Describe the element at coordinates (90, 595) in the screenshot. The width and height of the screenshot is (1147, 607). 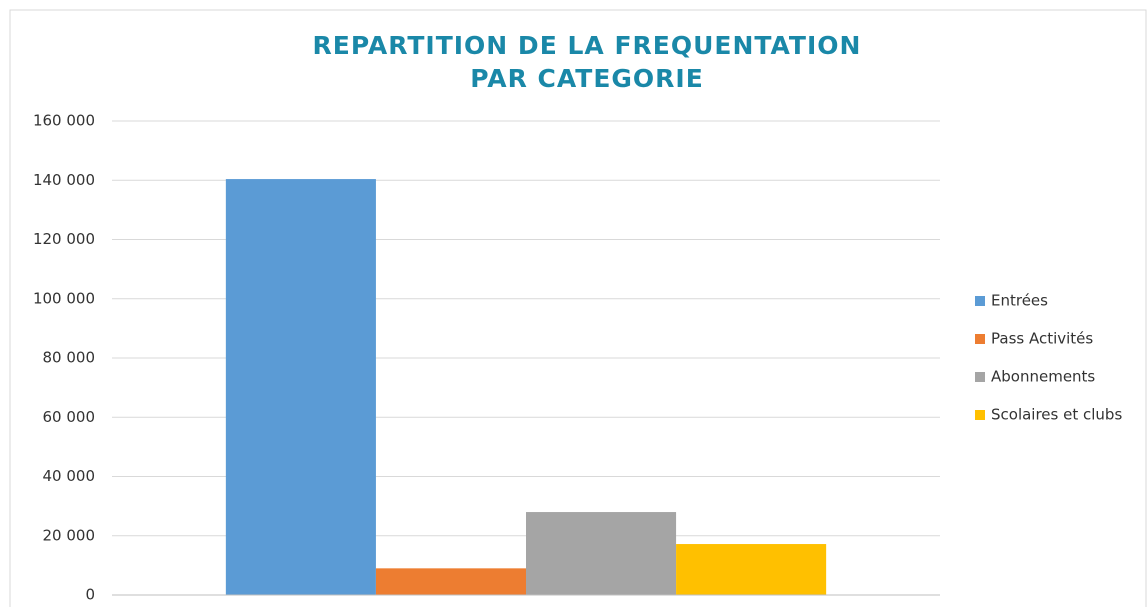
I see `y-tick-label: 0` at that location.